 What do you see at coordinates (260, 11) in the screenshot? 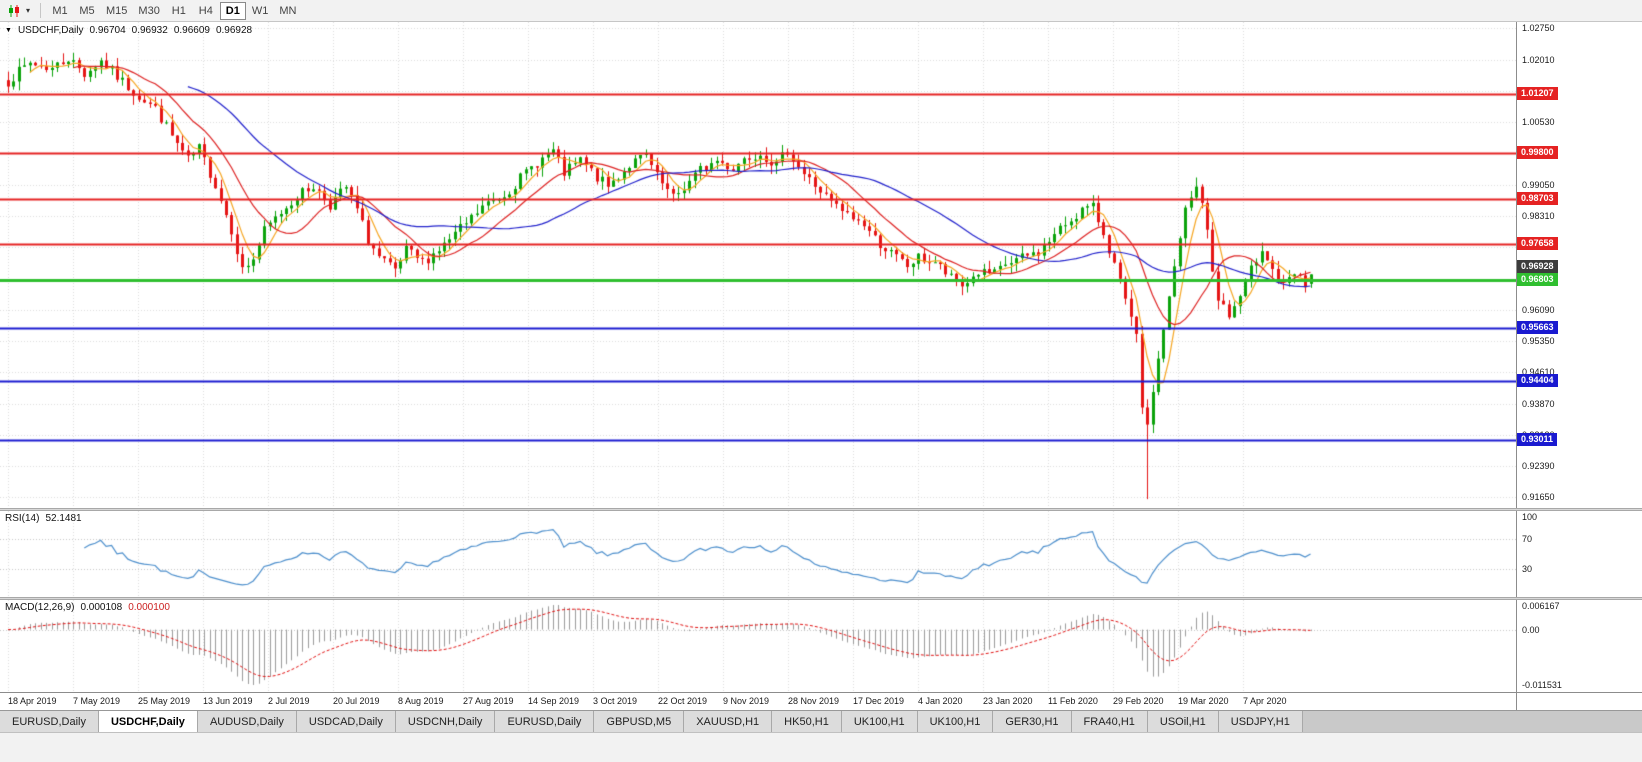
I see `timeframe-button-w1: W1` at bounding box center [260, 11].